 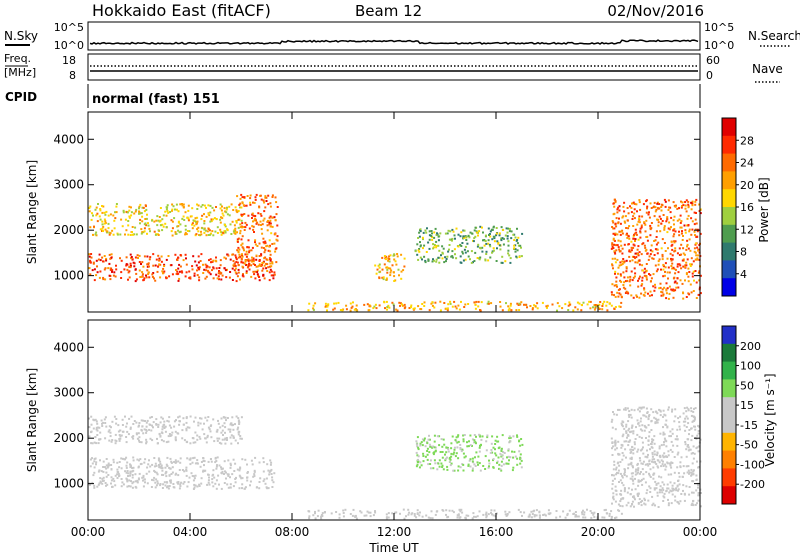 What do you see at coordinates (729, 180) in the screenshot?
I see `colorbar-segment` at bounding box center [729, 180].